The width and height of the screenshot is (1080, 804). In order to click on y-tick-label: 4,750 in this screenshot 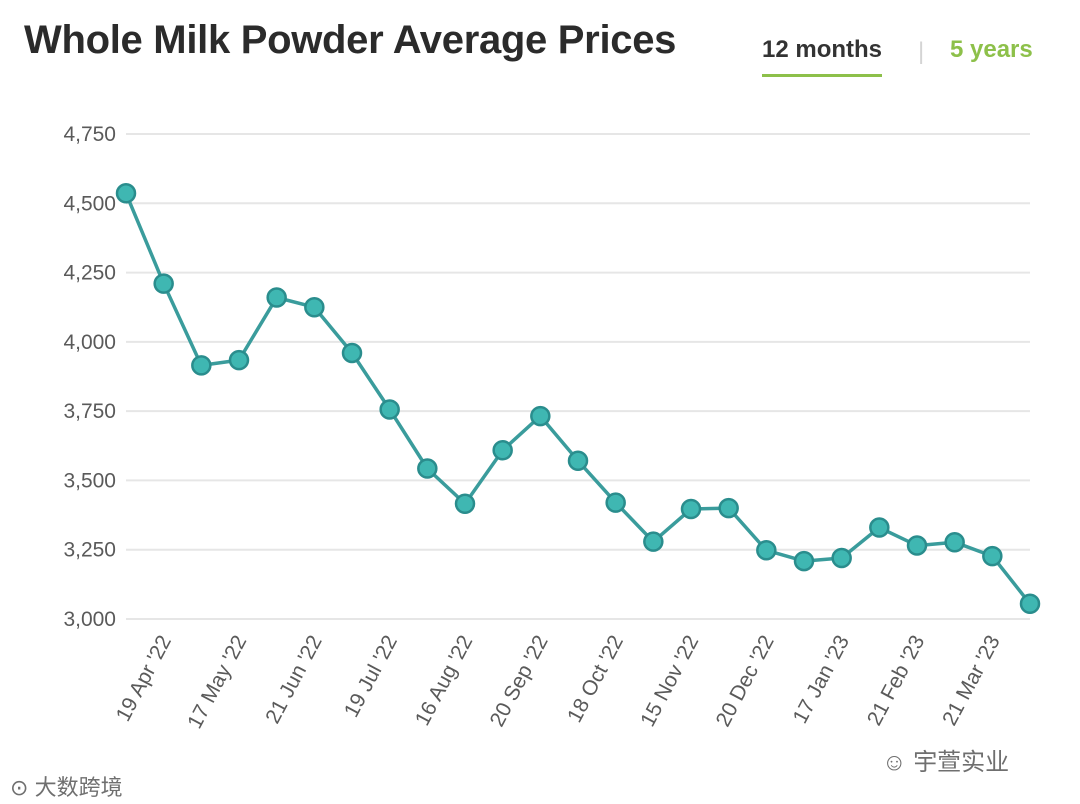, I will do `click(89, 134)`.